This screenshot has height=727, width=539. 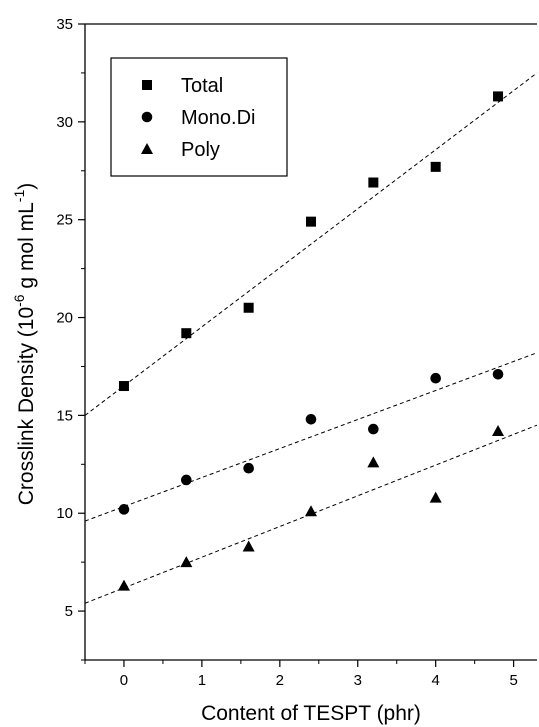 I want to click on legend-marker-total, so click(x=147, y=85).